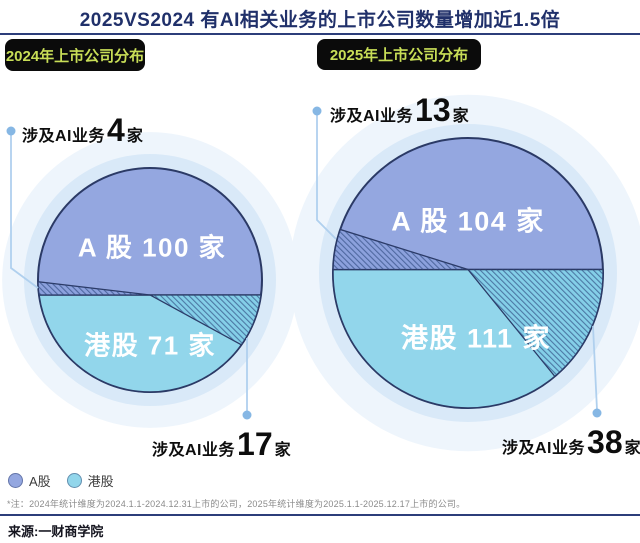  Describe the element at coordinates (15, 480) in the screenshot. I see `legend-swatch-a-share` at that location.